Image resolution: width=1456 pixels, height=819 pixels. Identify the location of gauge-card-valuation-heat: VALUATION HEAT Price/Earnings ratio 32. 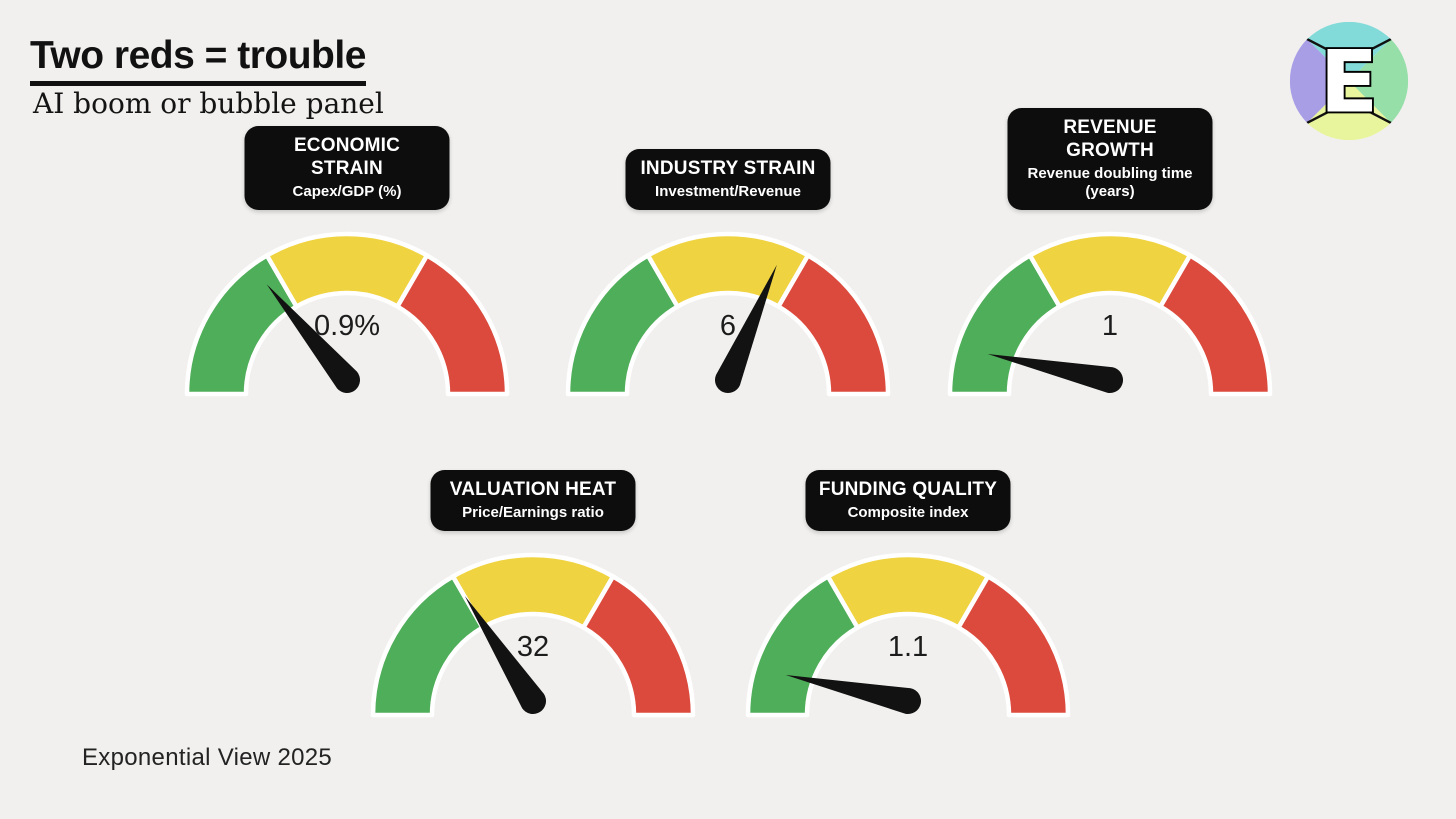
(533, 588).